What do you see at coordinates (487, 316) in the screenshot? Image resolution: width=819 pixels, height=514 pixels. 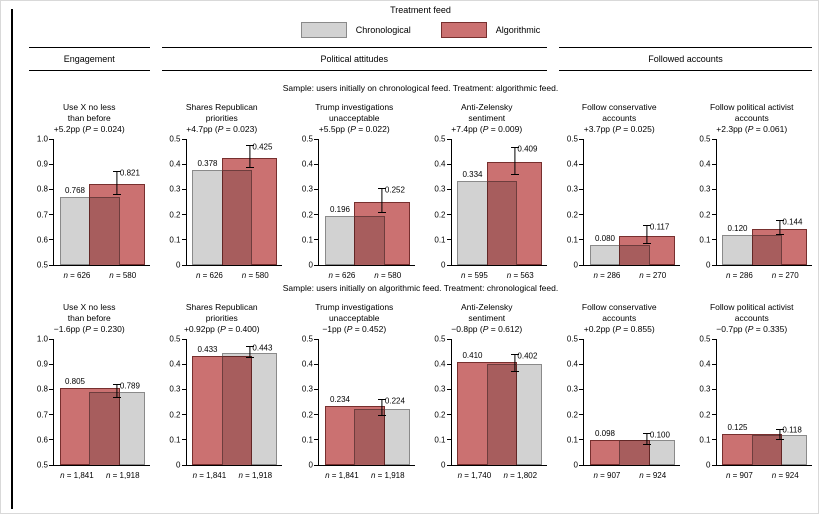 I see `panel-title: Anti-Zelensky sentiment −0.8pp (P = 0.612)` at bounding box center [487, 316].